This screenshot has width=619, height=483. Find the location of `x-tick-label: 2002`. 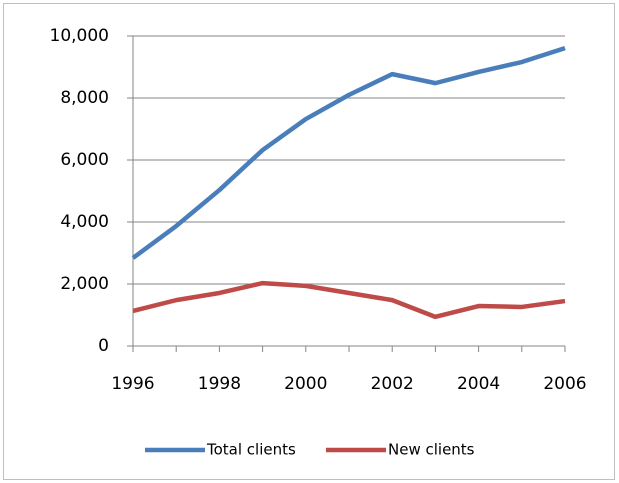

x-tick-label: 2002 is located at coordinates (392, 384).